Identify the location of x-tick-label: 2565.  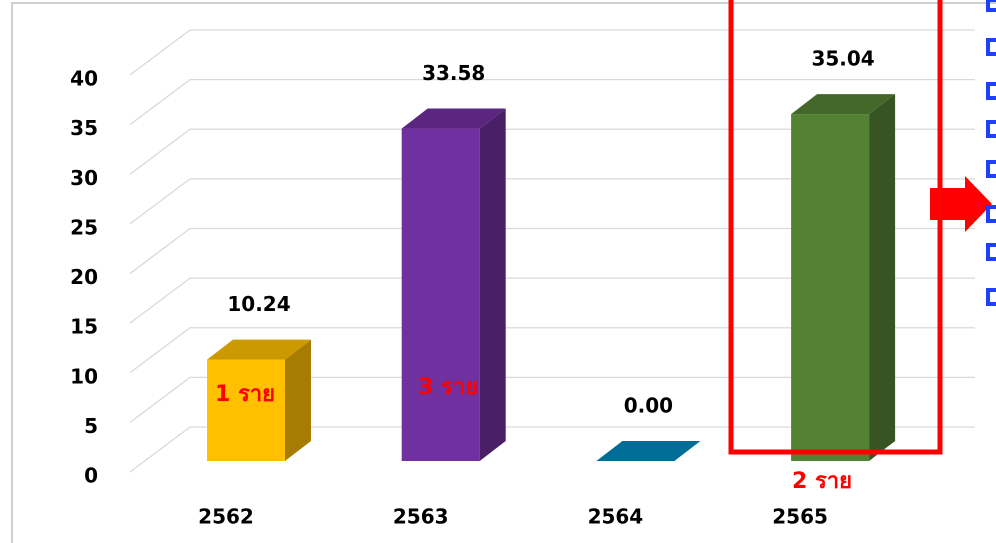
(800, 517).